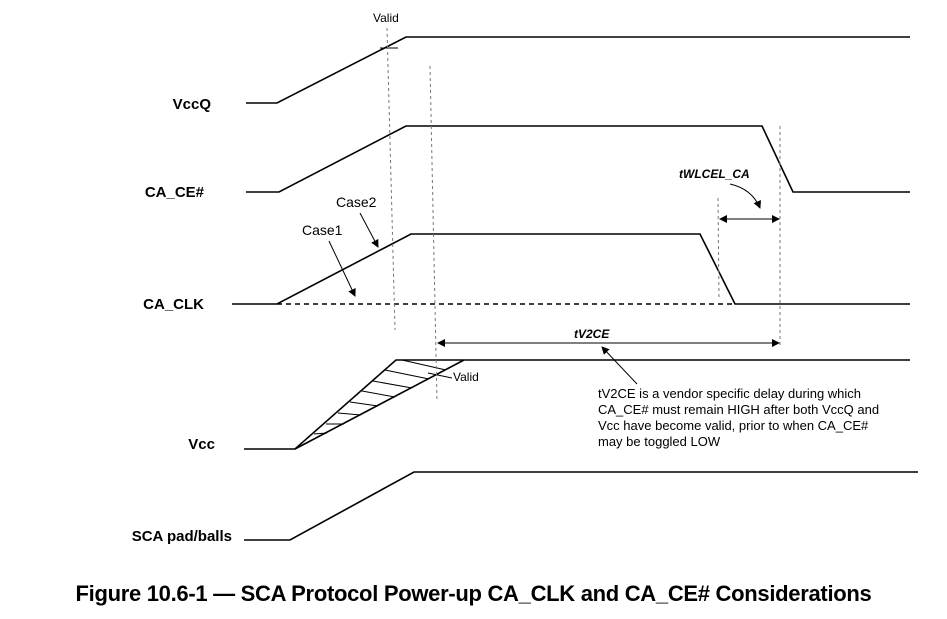 The image size is (947, 619). Describe the element at coordinates (714, 174) in the screenshot. I see `twlcel-label: tWLCEL_CA` at that location.